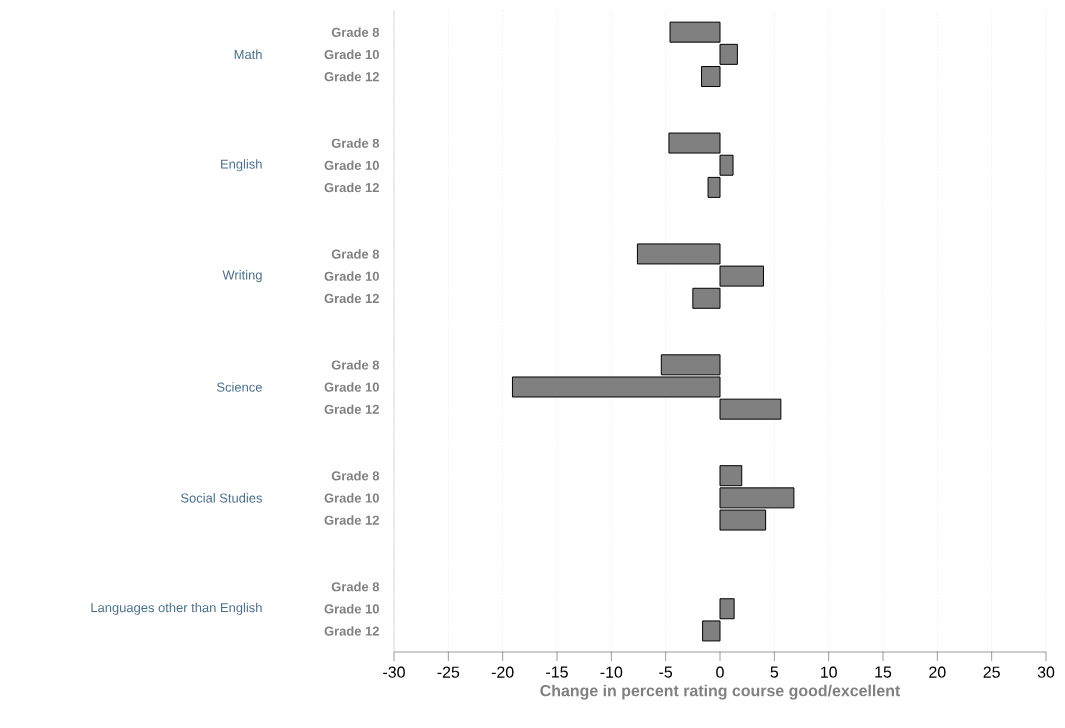 The width and height of the screenshot is (1065, 728). I want to click on text: Math, so click(248, 54).